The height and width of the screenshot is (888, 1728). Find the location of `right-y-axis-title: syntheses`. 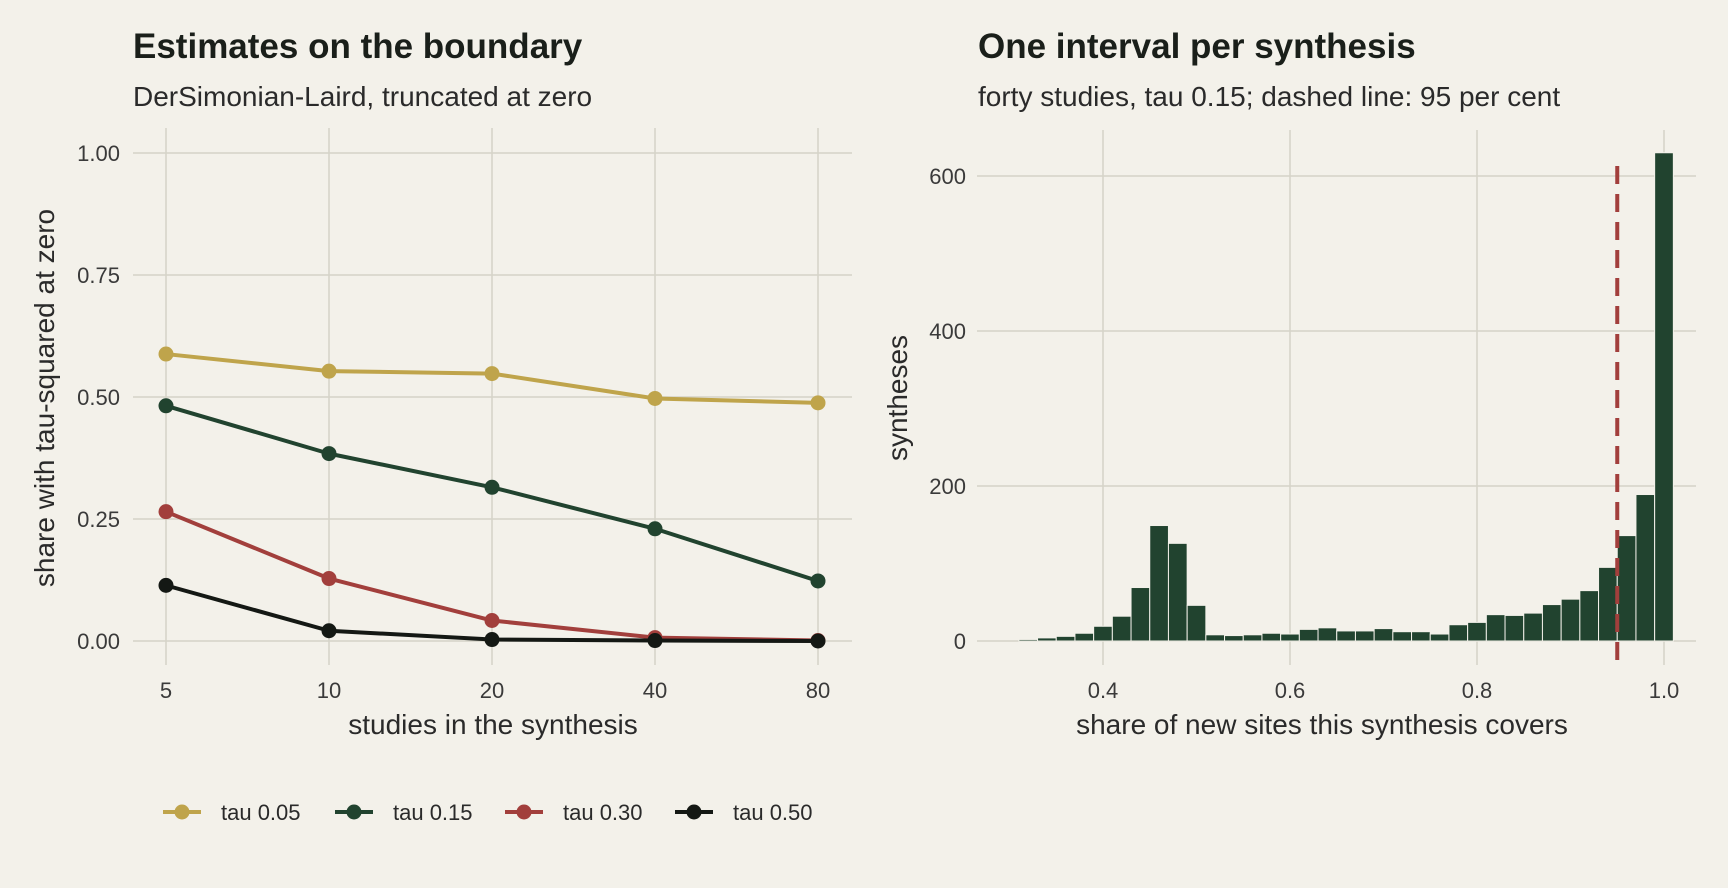

right-y-axis-title: syntheses is located at coordinates (897, 398).